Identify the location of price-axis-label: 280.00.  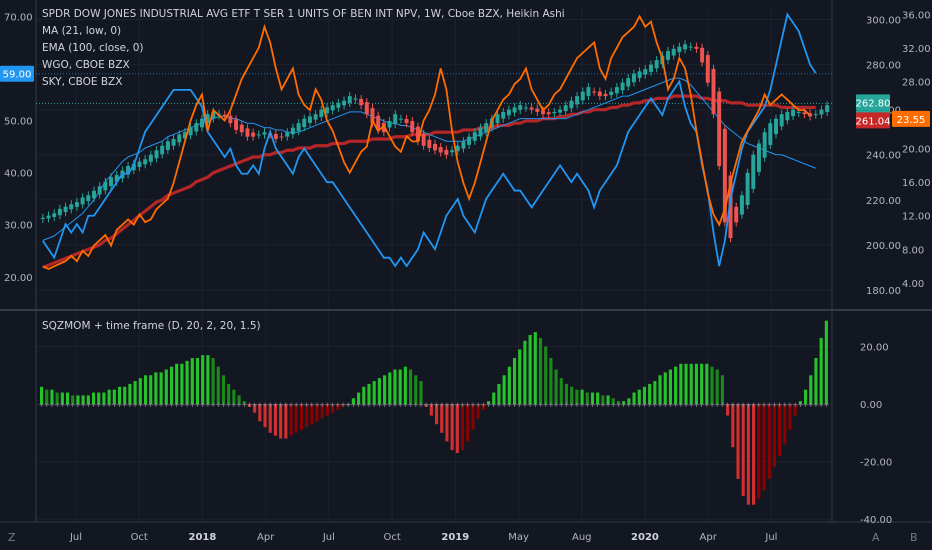
(883, 66).